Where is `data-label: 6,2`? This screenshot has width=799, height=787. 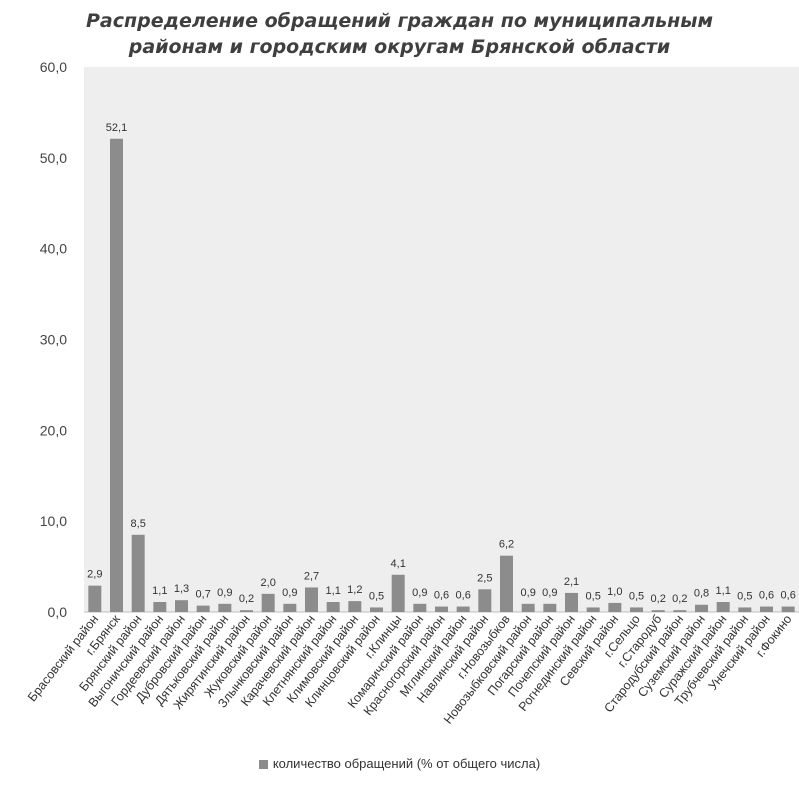 data-label: 6,2 is located at coordinates (506, 545).